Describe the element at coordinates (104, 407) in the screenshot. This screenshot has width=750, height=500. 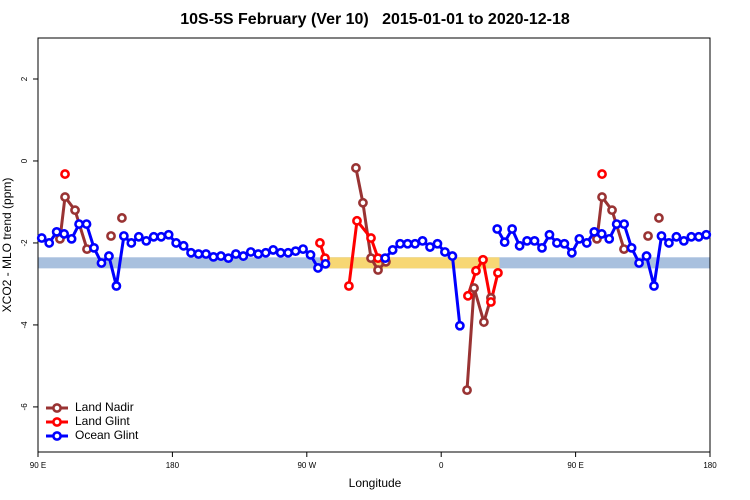
I see `legend-label: Land Nadir` at that location.